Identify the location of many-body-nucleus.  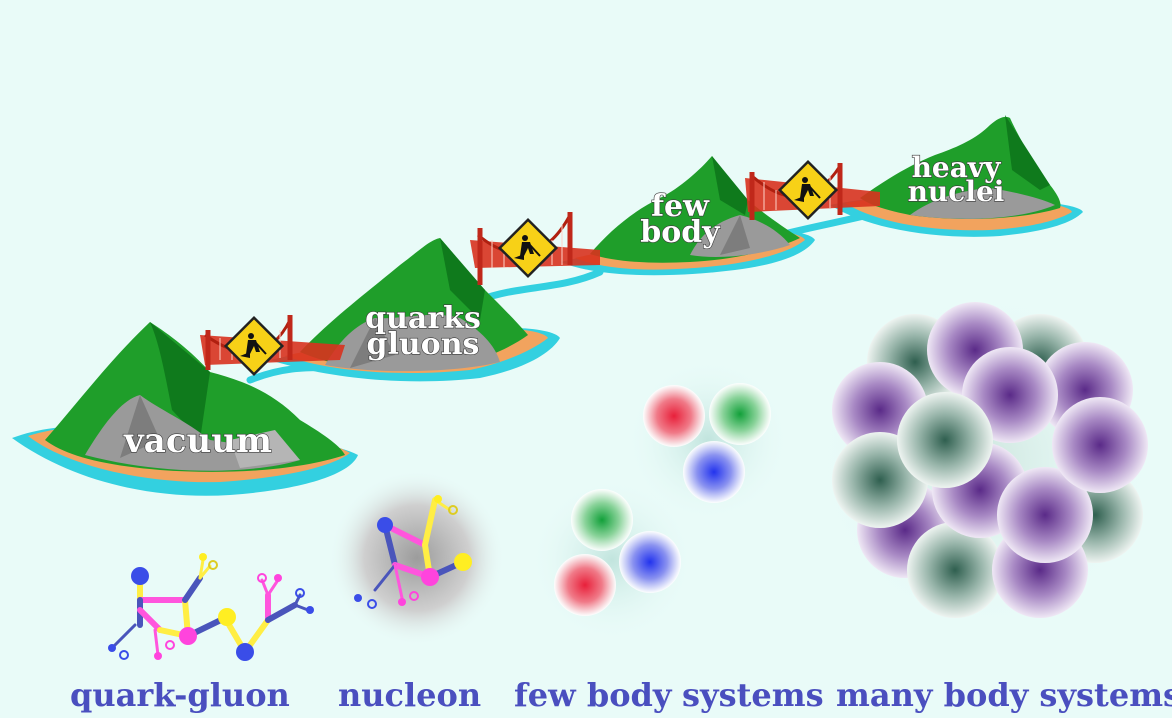
(985, 460).